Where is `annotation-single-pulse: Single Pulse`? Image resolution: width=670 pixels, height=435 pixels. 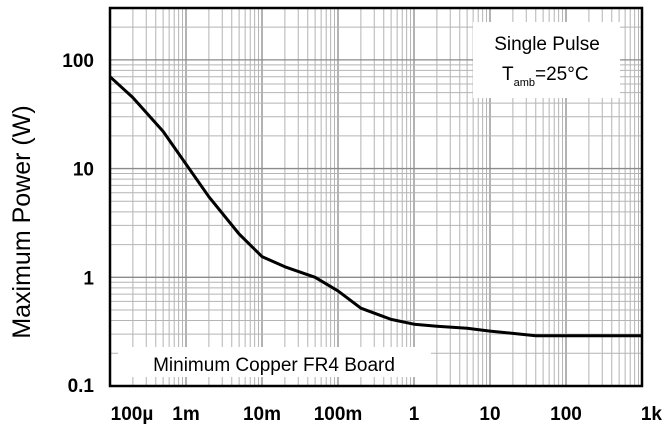
annotation-single-pulse: Single Pulse is located at coordinates (547, 44).